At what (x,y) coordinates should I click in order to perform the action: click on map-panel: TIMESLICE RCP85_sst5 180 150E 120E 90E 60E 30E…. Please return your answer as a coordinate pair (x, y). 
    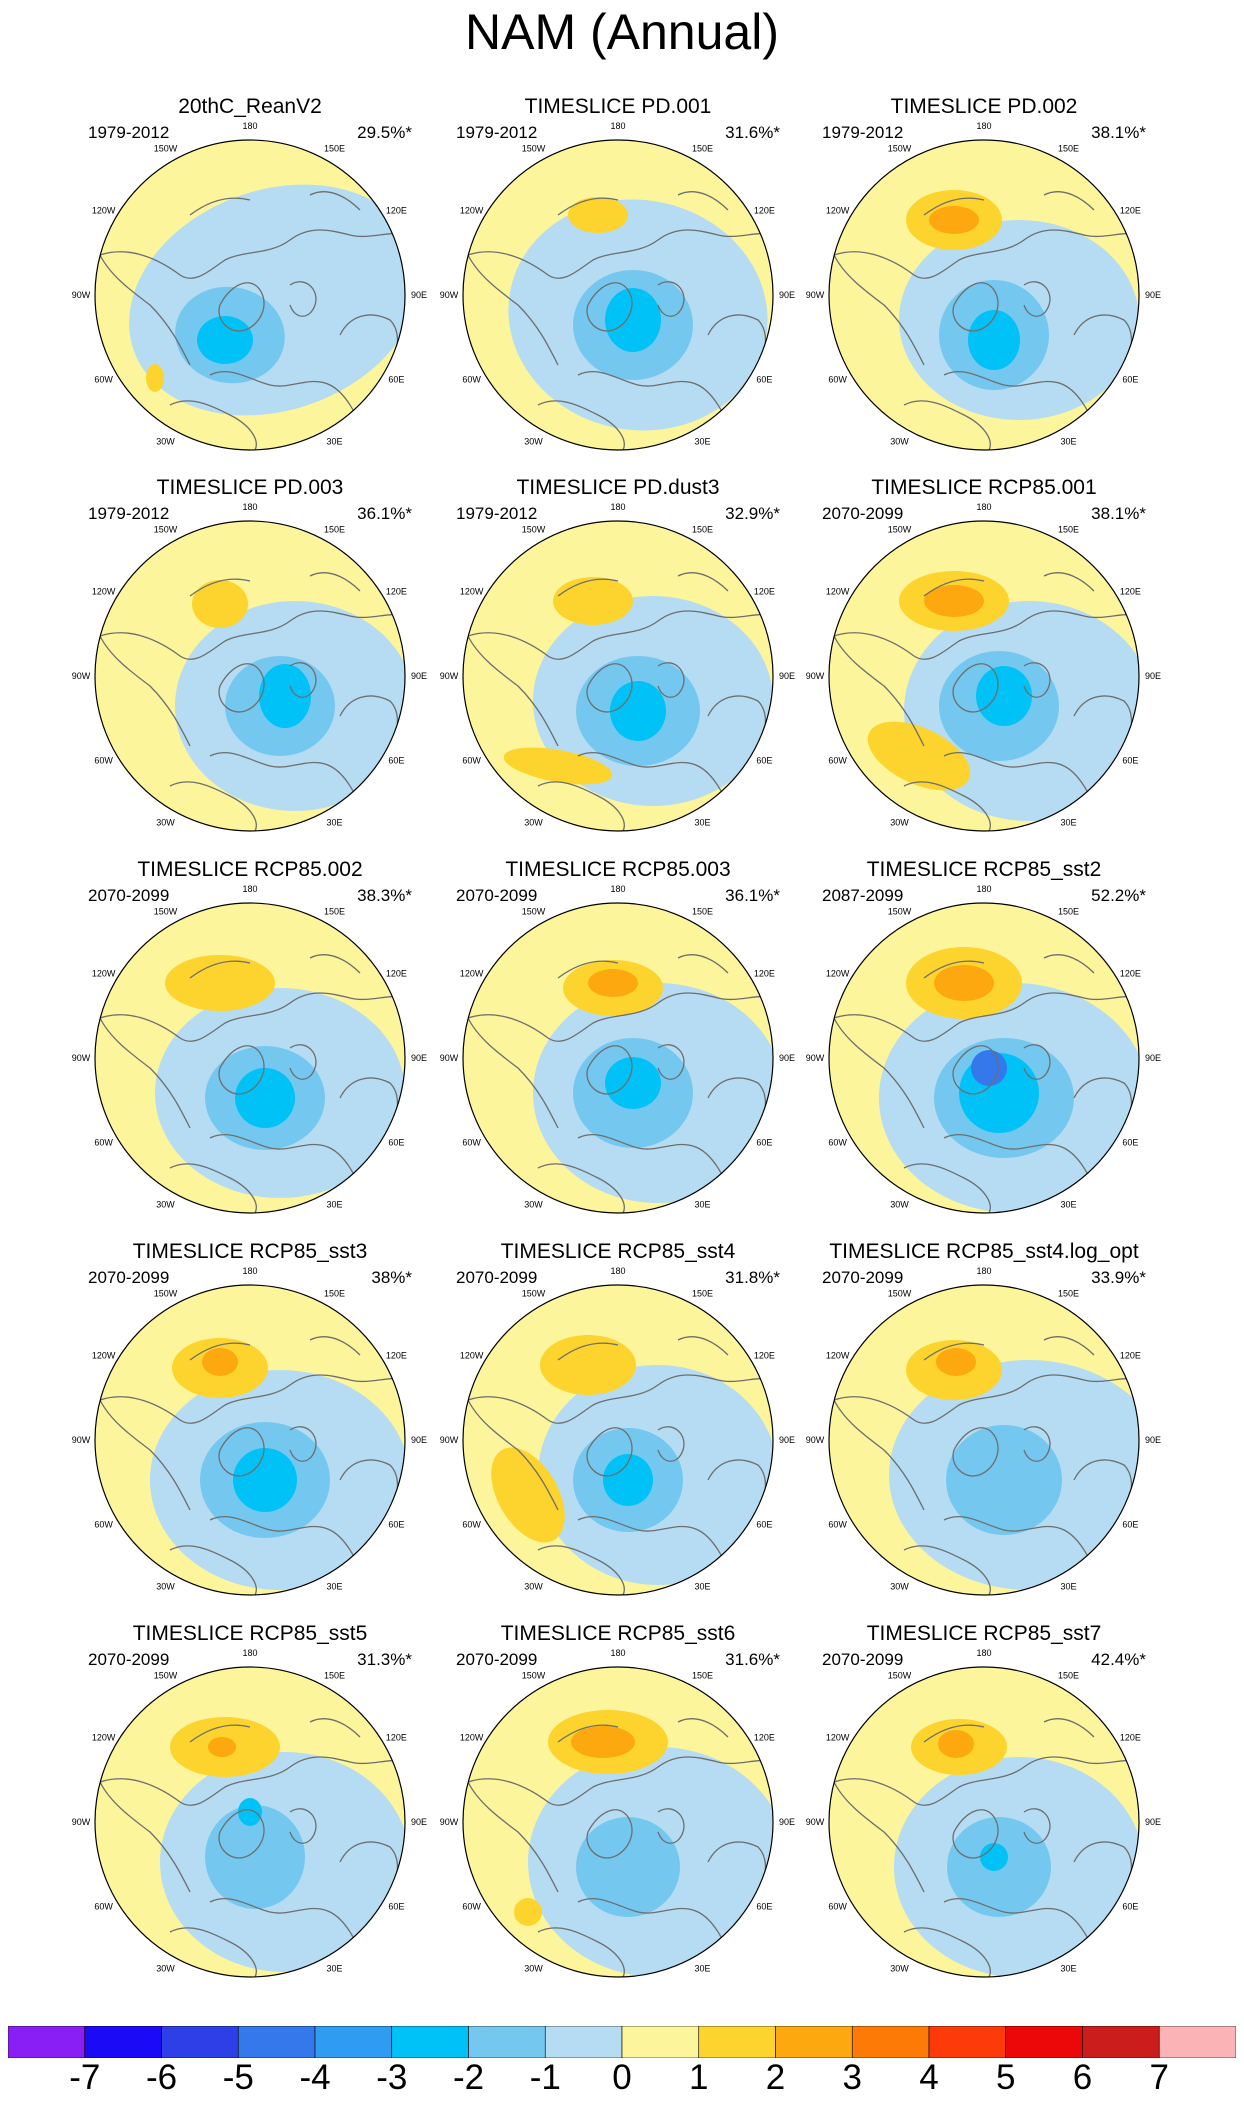
    Looking at the image, I should click on (250, 1802).